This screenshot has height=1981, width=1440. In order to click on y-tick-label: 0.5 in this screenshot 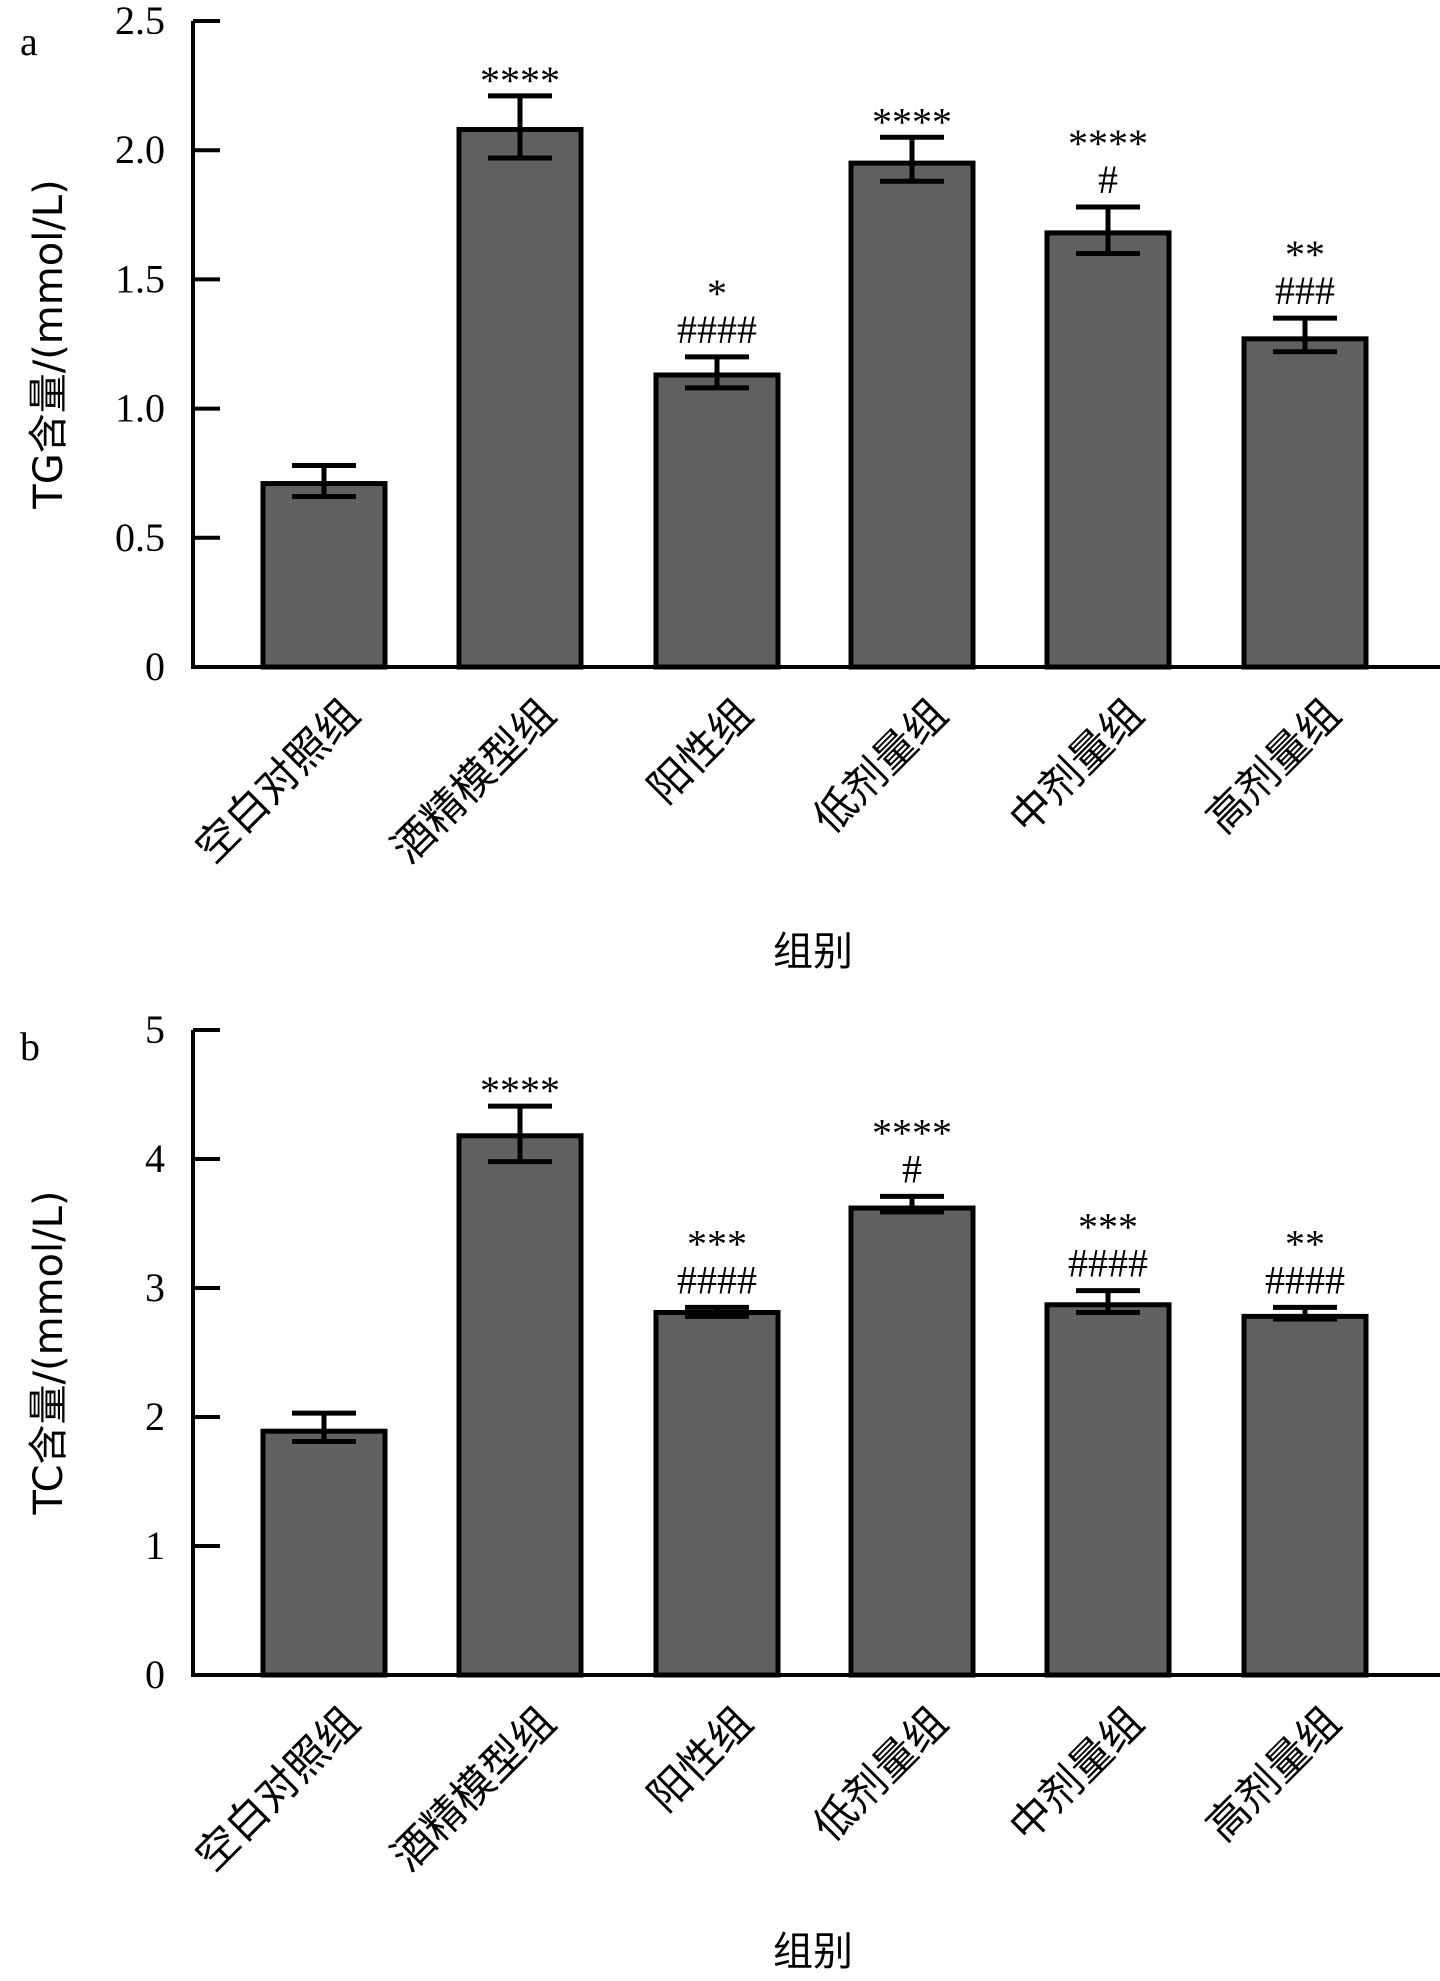, I will do `click(140, 537)`.